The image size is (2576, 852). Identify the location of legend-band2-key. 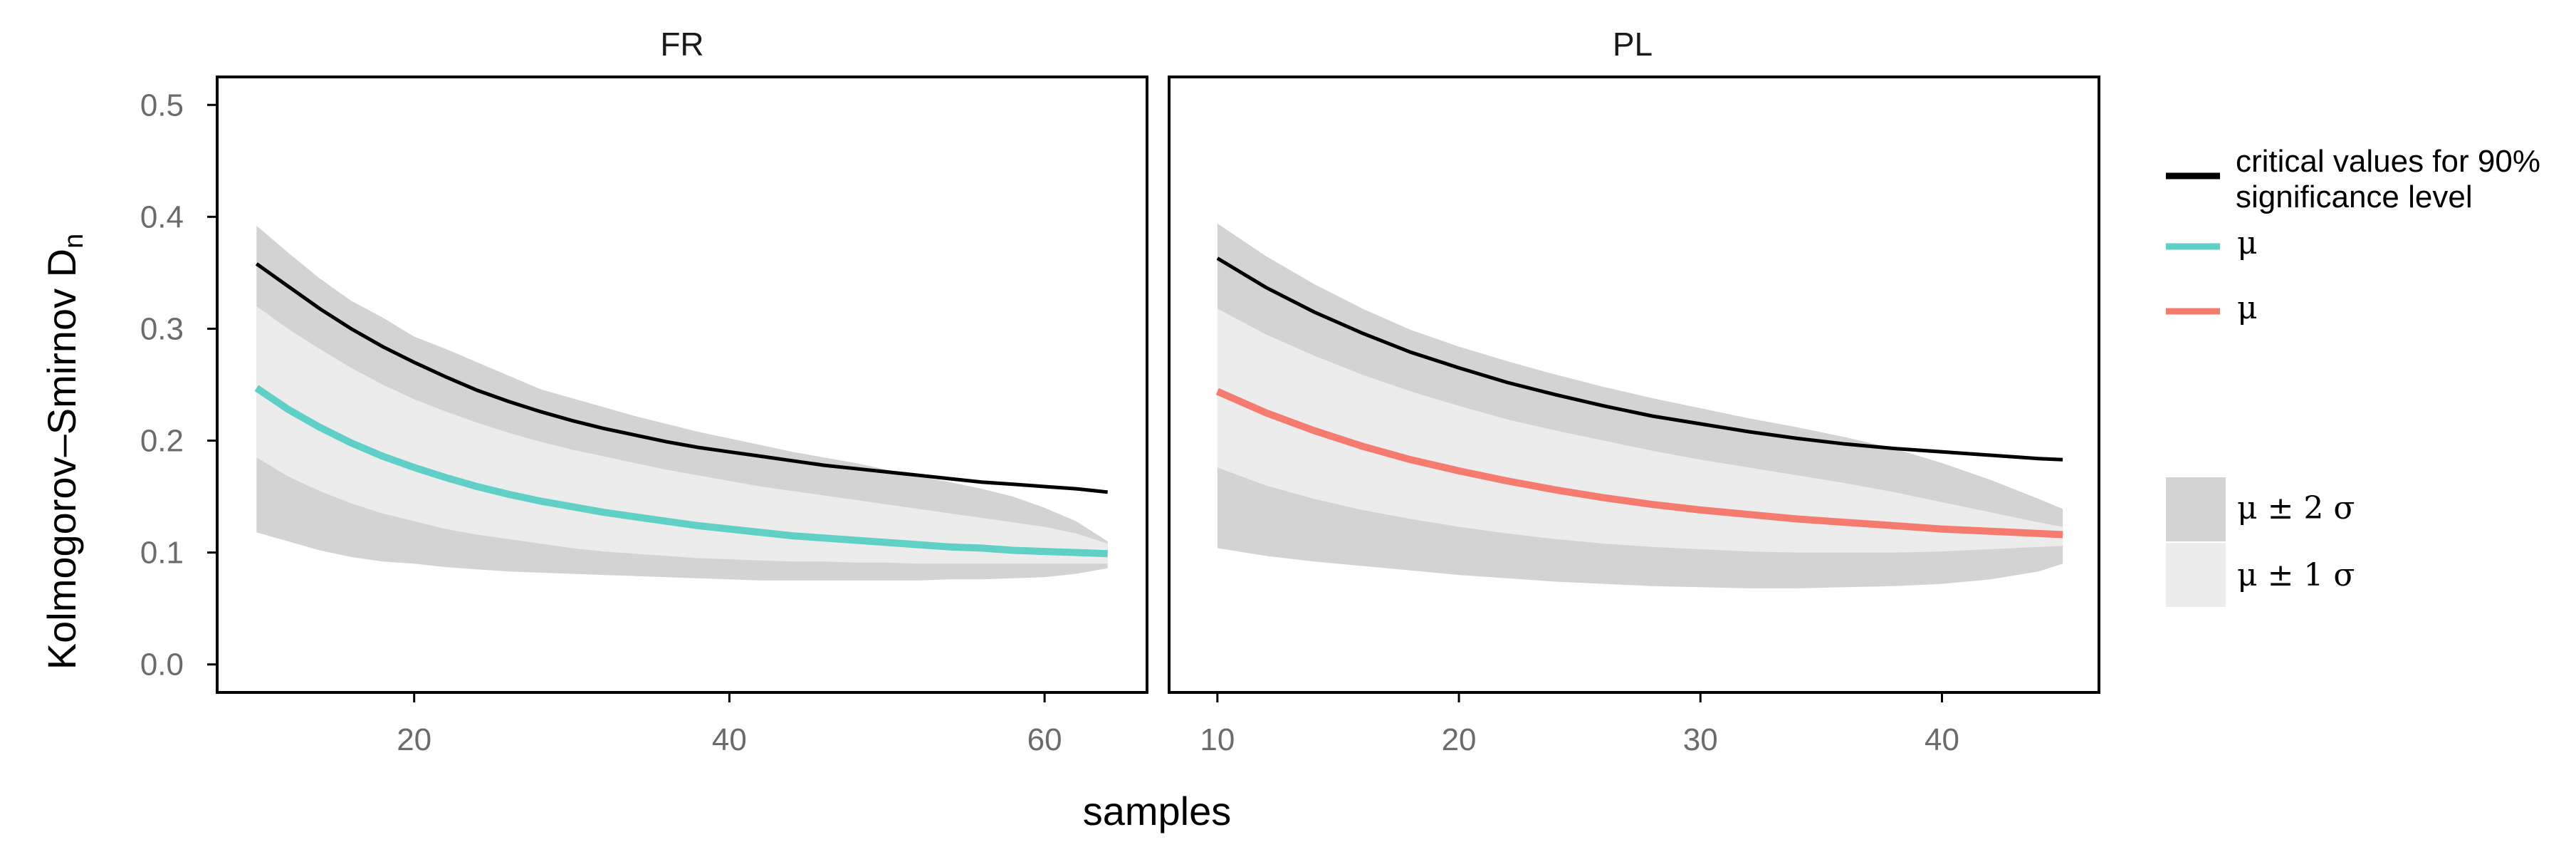
(2196, 509).